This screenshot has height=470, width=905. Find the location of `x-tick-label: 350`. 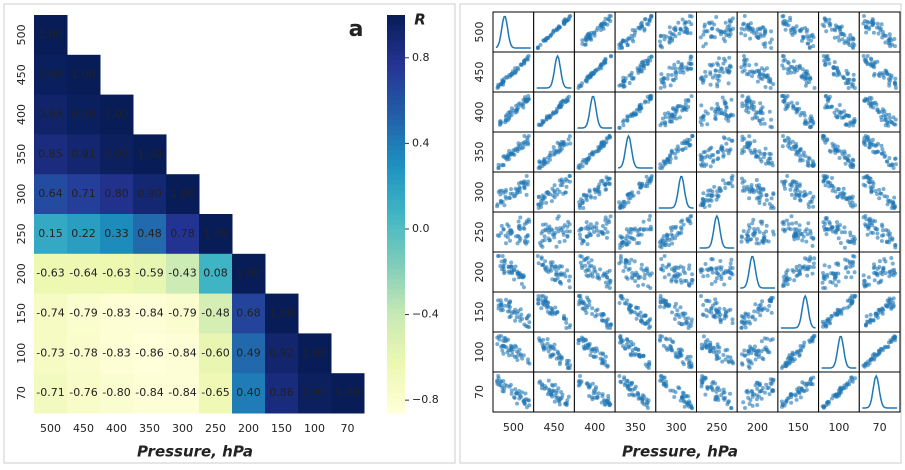

x-tick-label: 350 is located at coordinates (635, 427).